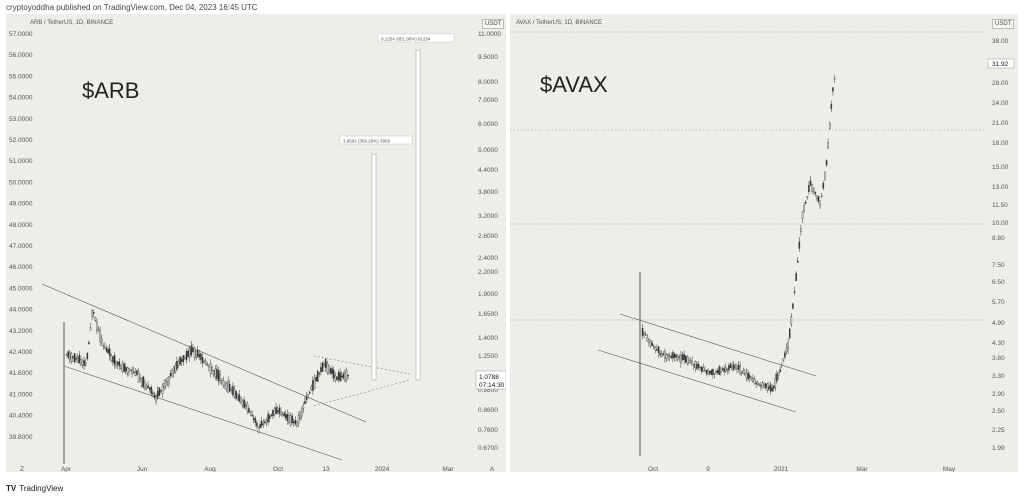 The image size is (1024, 498). What do you see at coordinates (488, 314) in the screenshot?
I see `arb-right-tick-label: 1.6500` at bounding box center [488, 314].